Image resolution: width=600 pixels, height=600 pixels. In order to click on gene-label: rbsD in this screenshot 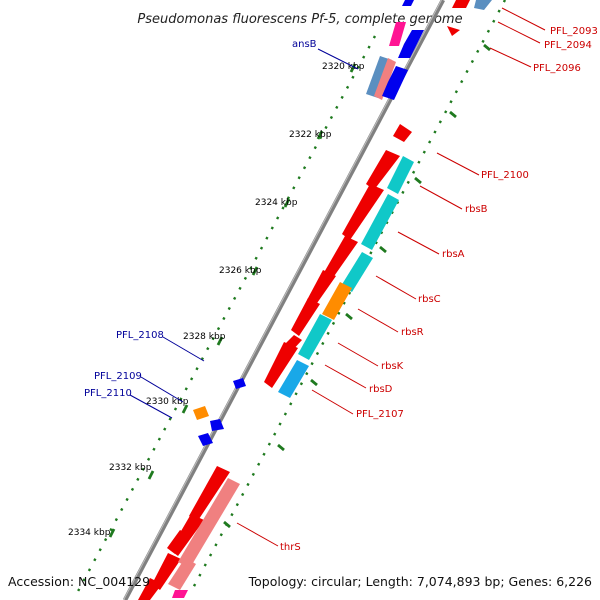, I will do `click(381, 389)`.